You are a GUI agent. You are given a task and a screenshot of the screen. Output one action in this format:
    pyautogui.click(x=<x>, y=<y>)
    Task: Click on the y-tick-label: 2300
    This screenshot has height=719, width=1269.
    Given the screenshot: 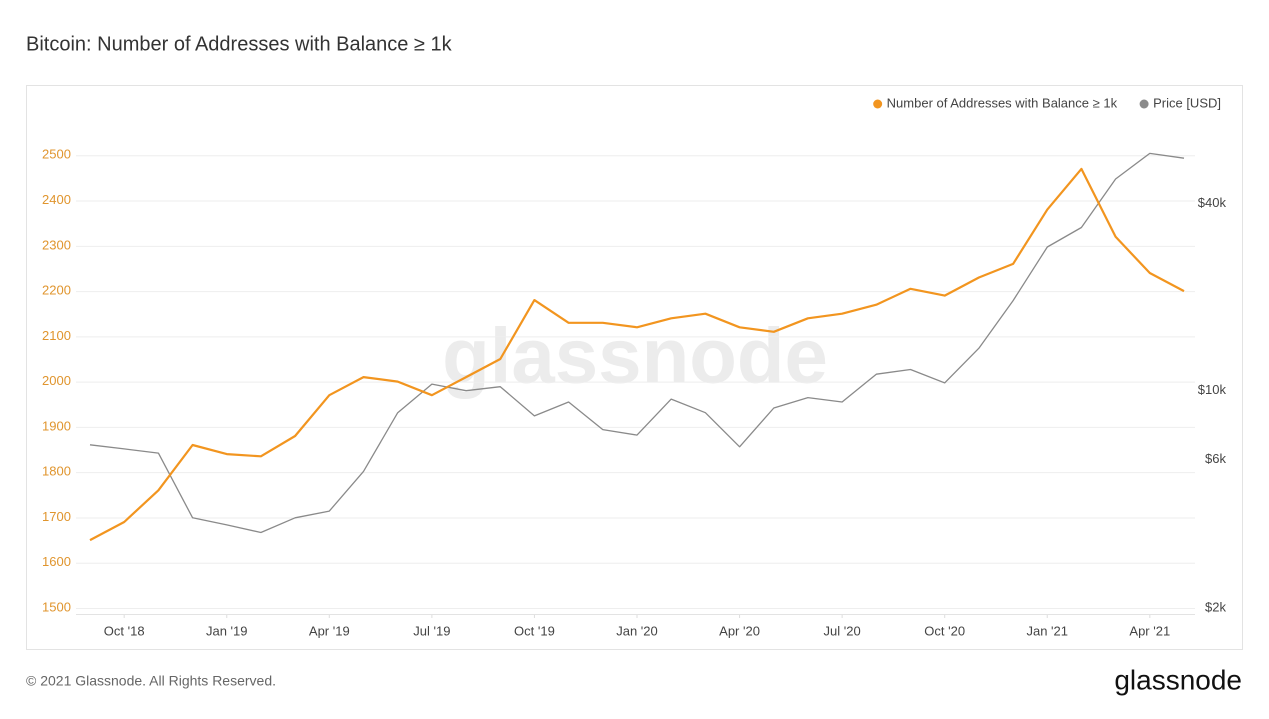 What is the action you would take?
    pyautogui.click(x=56, y=244)
    